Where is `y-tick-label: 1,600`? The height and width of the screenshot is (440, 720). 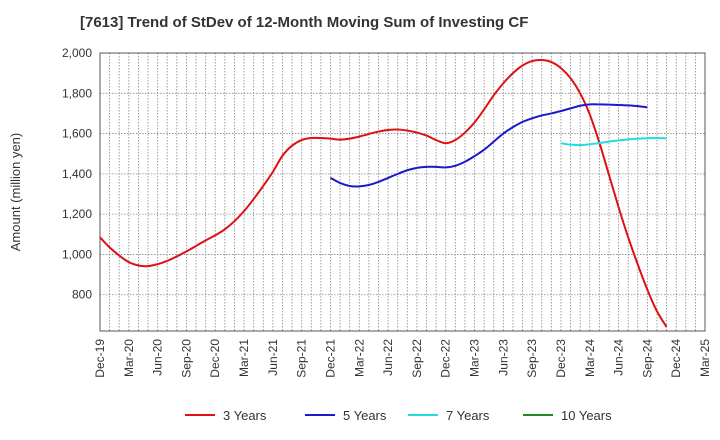
y-tick-label: 1,600 is located at coordinates (77, 134).